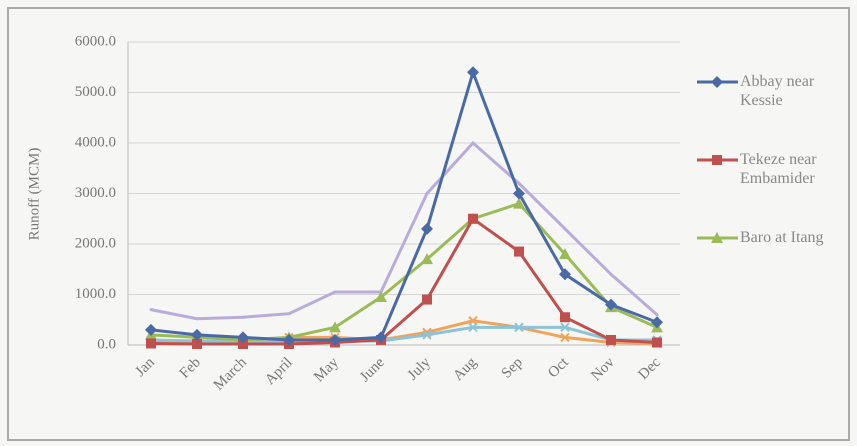  Describe the element at coordinates (106, 344) in the screenshot. I see `y-tick-label: 0.0` at that location.